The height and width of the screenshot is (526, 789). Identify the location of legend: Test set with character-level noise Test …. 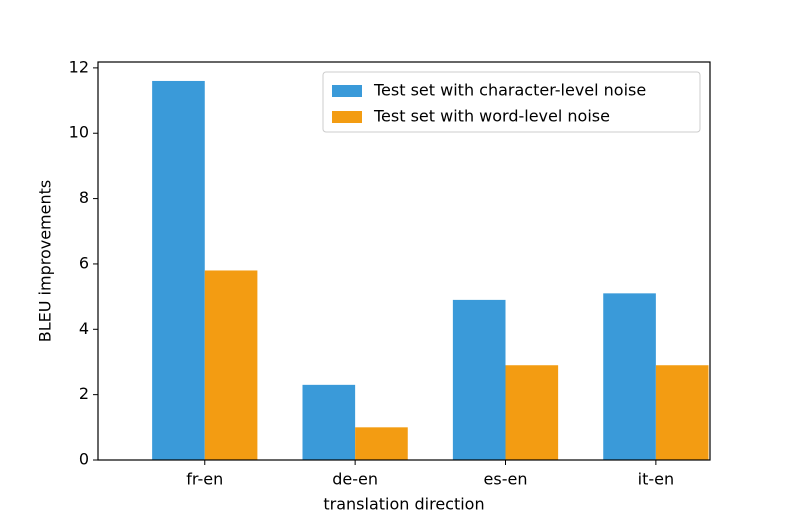
(511, 102).